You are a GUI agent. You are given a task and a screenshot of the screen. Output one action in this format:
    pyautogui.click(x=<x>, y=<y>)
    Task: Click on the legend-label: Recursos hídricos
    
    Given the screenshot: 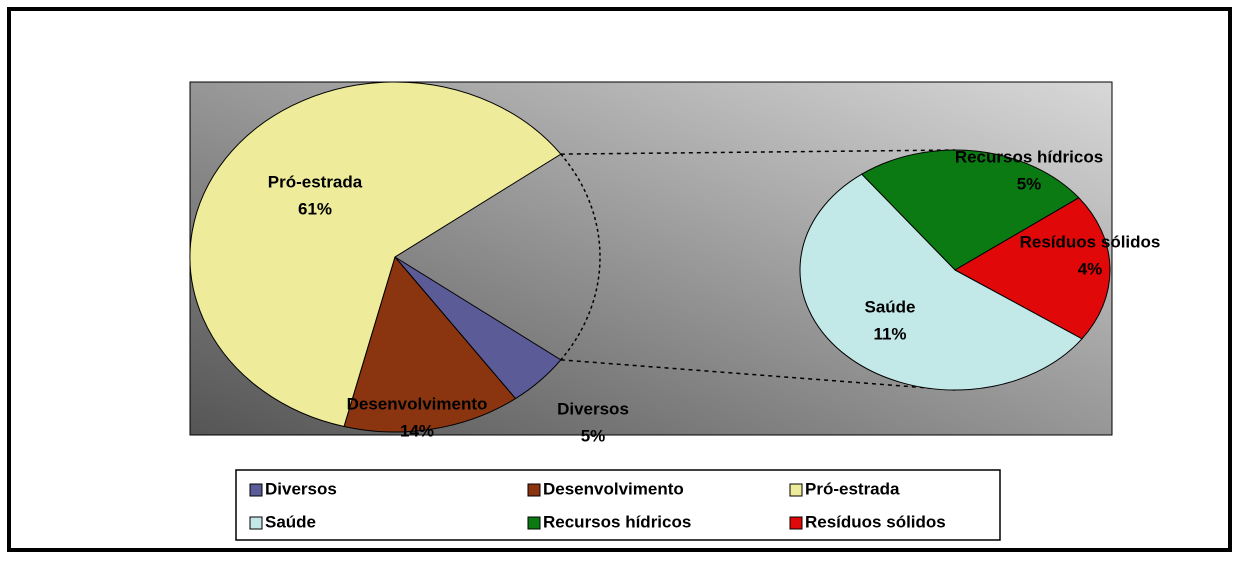 What is the action you would take?
    pyautogui.click(x=617, y=521)
    